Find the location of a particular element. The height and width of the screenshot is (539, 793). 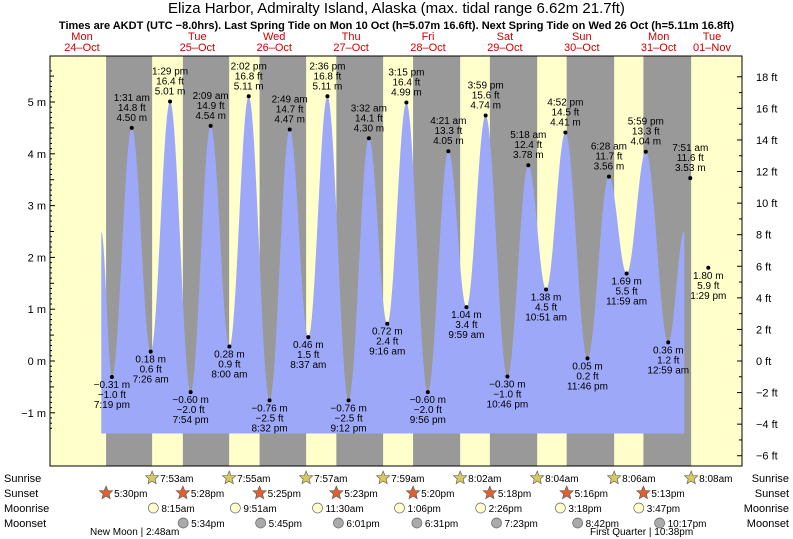

moonset-row-label-right: Moonset is located at coordinates (768, 524).